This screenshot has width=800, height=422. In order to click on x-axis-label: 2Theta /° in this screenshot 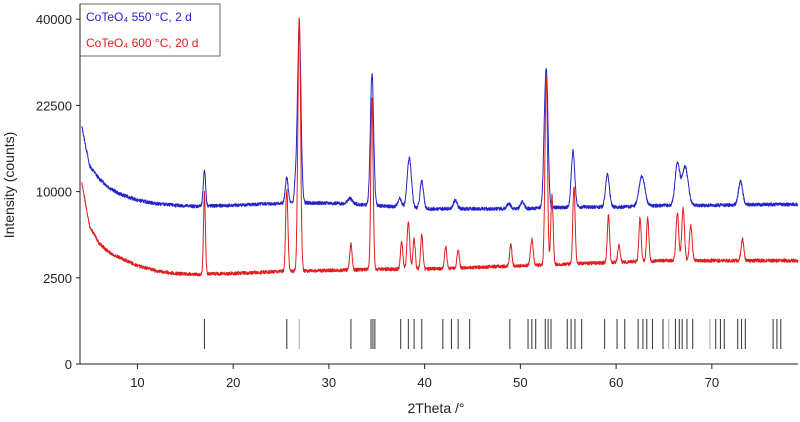, I will do `click(436, 408)`.